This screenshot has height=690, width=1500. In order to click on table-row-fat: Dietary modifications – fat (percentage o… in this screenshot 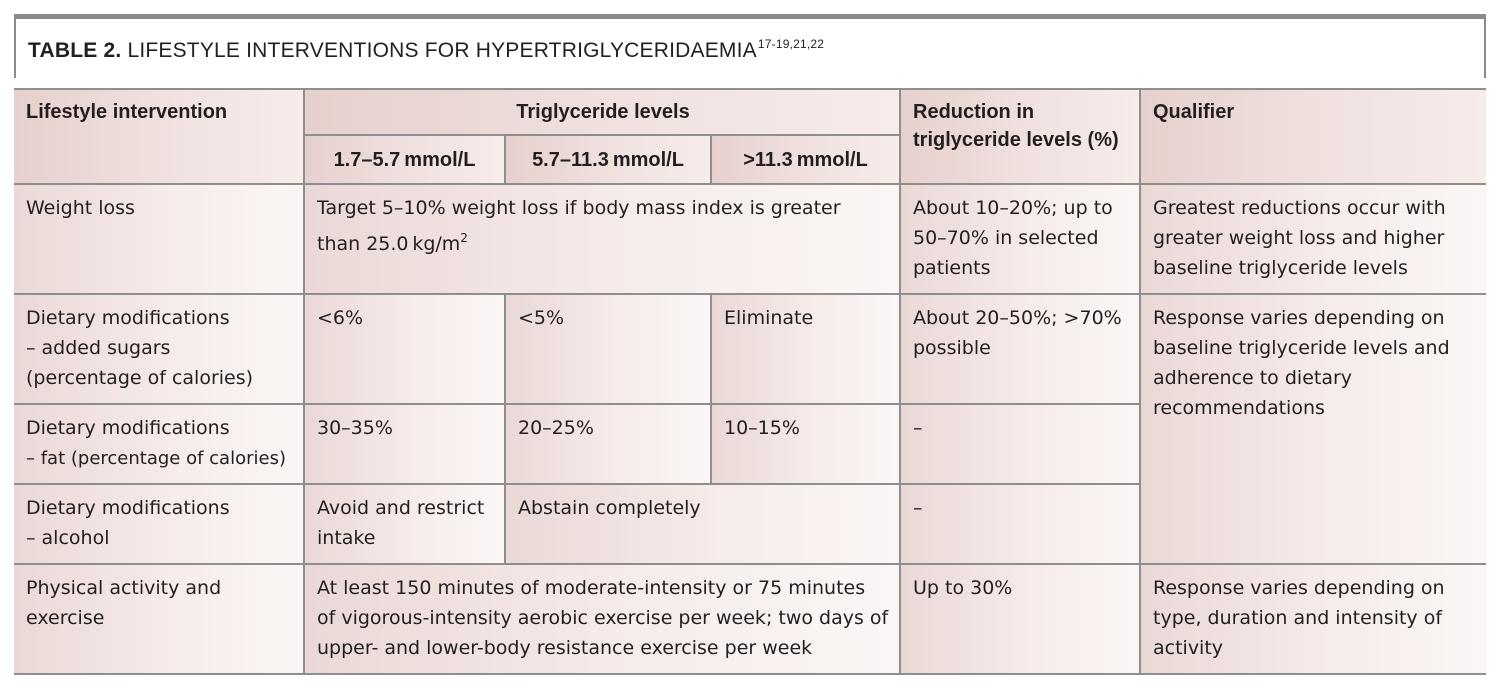, I will do `click(750, 444)`.